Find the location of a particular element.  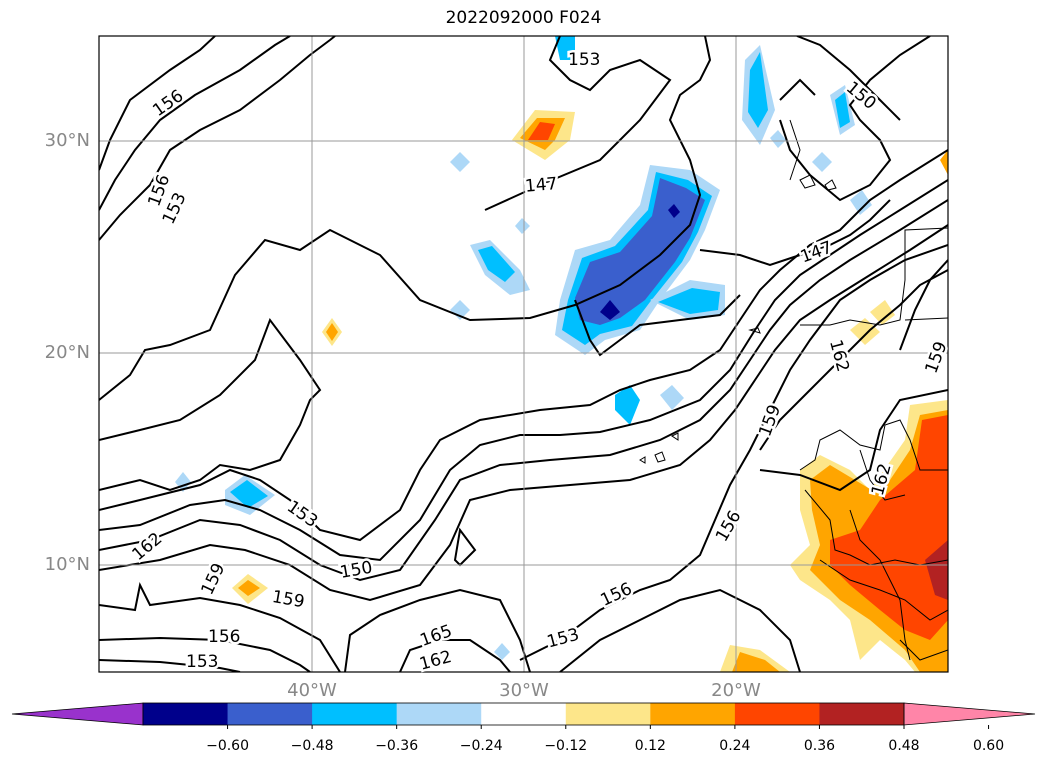

lat-label-10n: 10°N is located at coordinates (67, 564).